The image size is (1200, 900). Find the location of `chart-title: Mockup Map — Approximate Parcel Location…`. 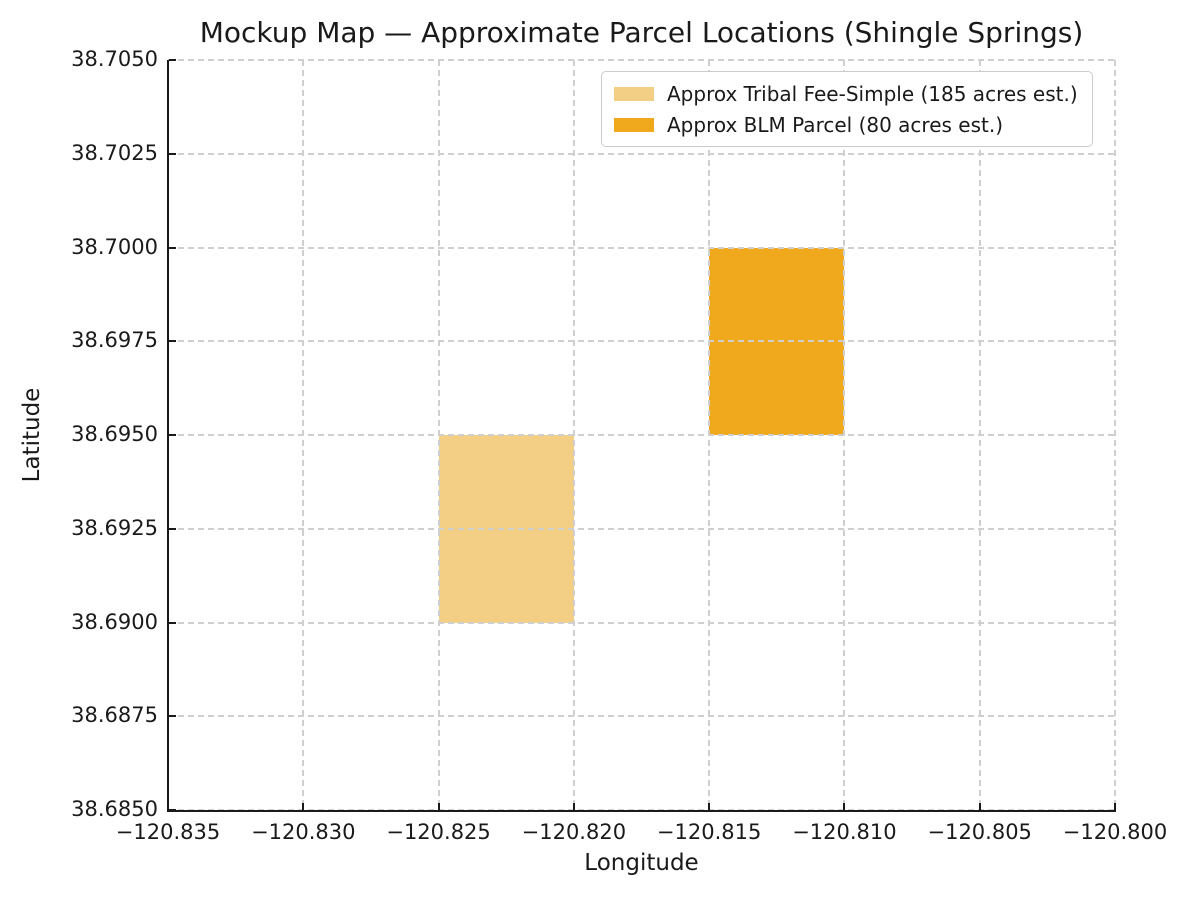

chart-title: Mockup Map — Approximate Parcel Location… is located at coordinates (641, 32).